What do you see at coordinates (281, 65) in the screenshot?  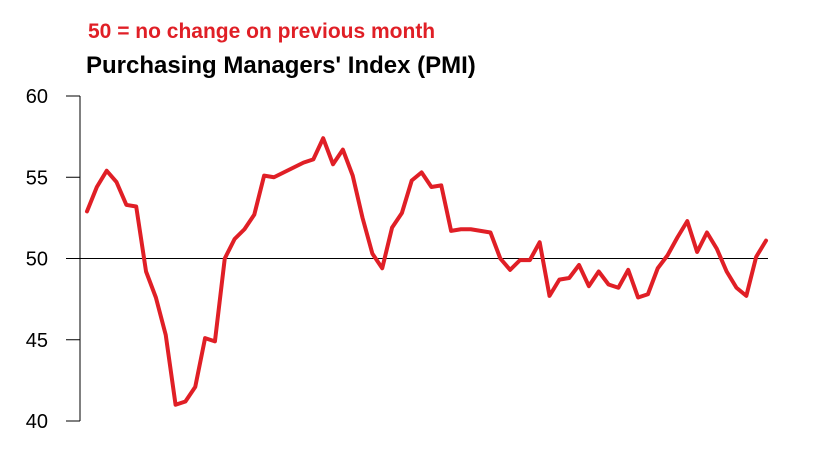 I see `chart-title: Purchasing Managers' Index (PMI)` at bounding box center [281, 65].